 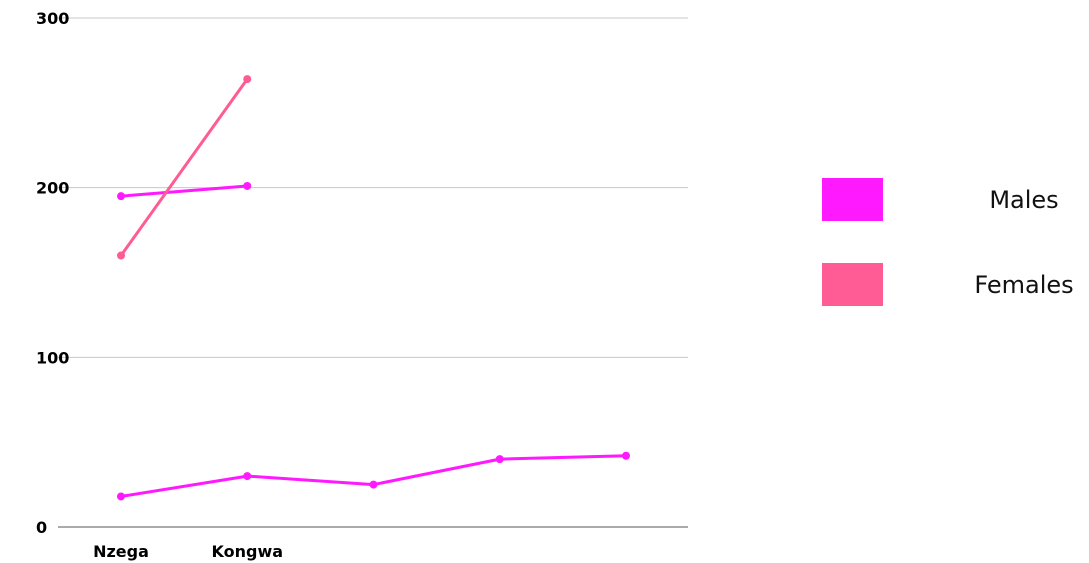 What do you see at coordinates (121, 551) in the screenshot?
I see `x-tick-label: Nzega` at bounding box center [121, 551].